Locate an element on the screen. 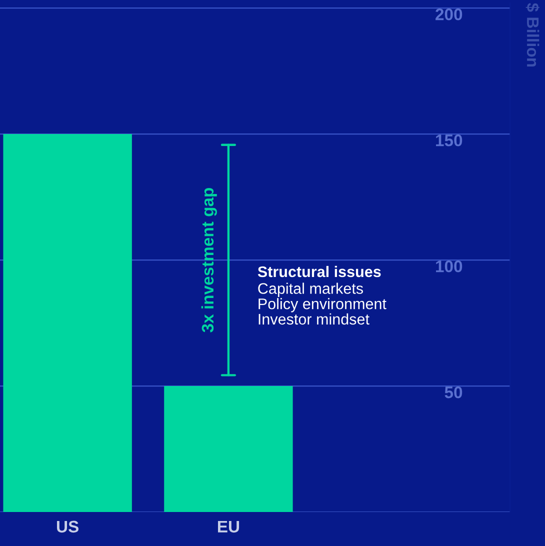 This screenshot has width=545, height=546. y-tick-label: 100 is located at coordinates (449, 266).